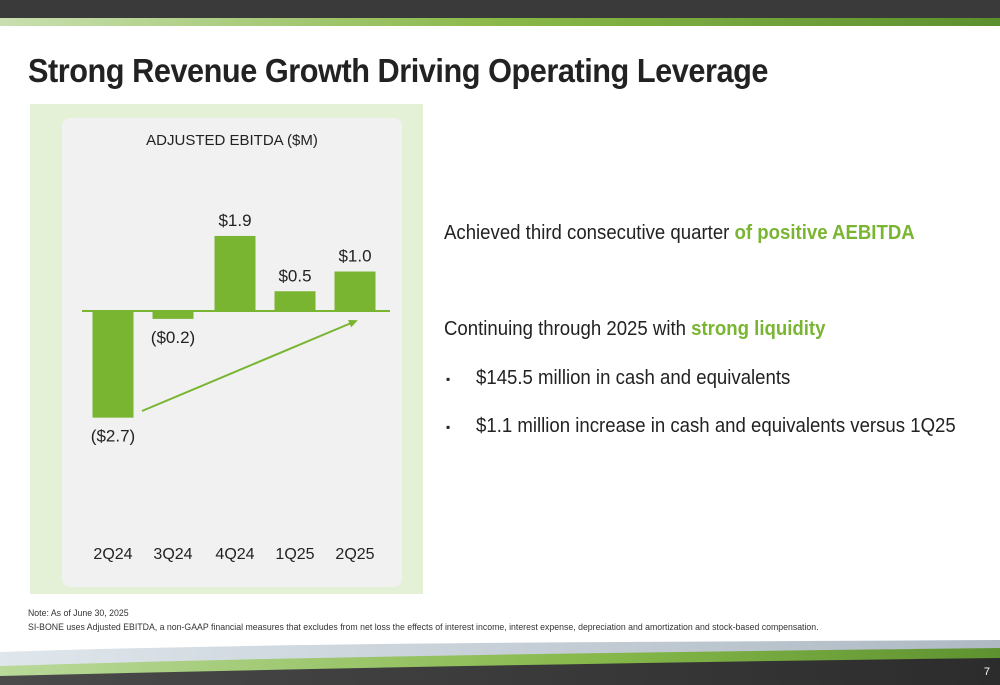 The image size is (1000, 685). What do you see at coordinates (294, 554) in the screenshot?
I see `category-label-1q25: 1Q25` at bounding box center [294, 554].